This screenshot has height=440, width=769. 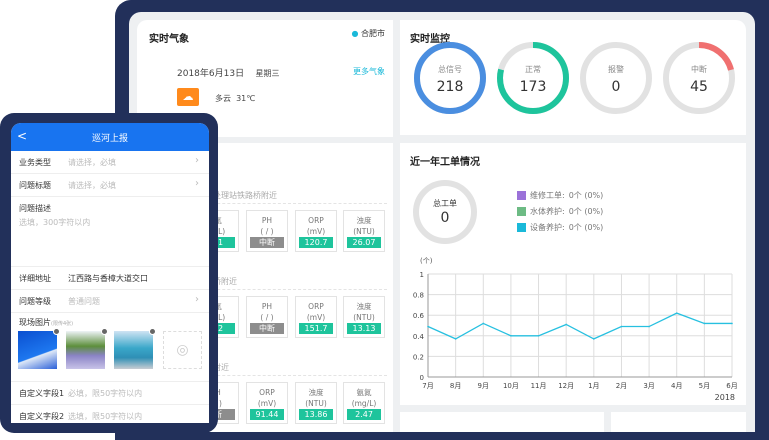 I want to click on gauge-label: 中断, so click(x=699, y=69).